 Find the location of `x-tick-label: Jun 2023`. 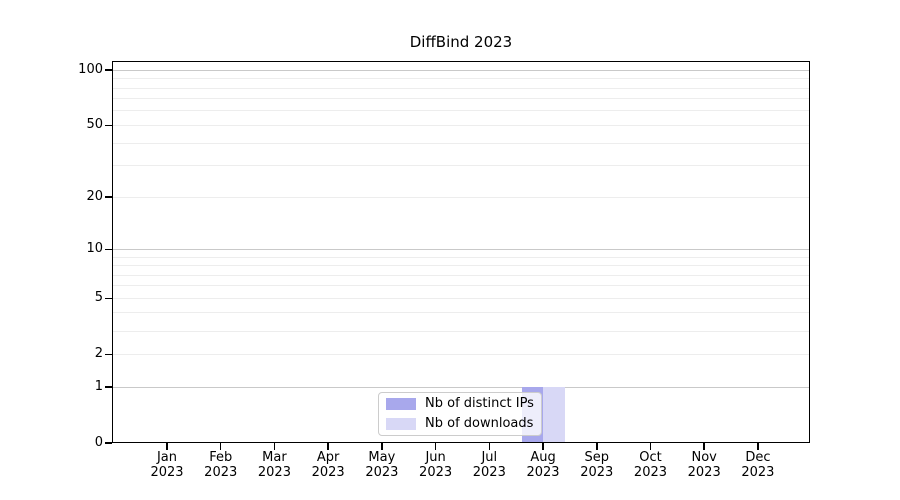

x-tick-label: Jun 2023 is located at coordinates (436, 465).